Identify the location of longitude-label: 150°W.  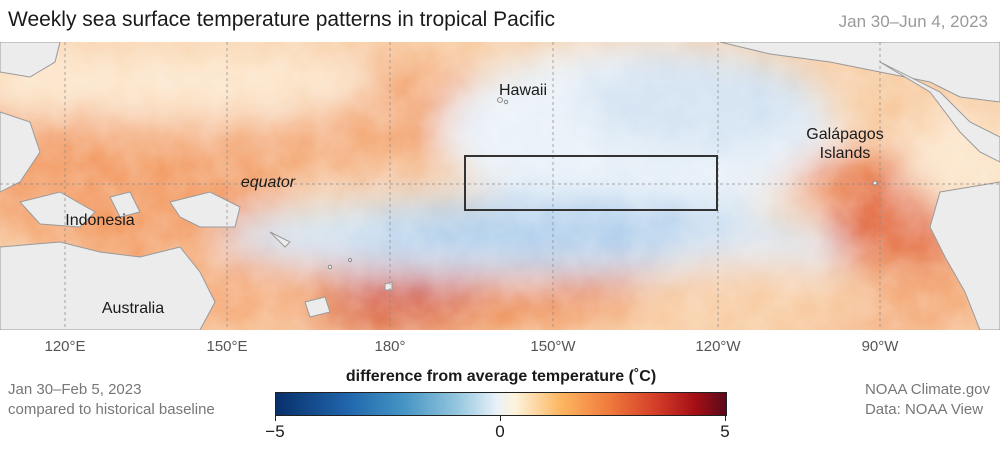
(553, 346).